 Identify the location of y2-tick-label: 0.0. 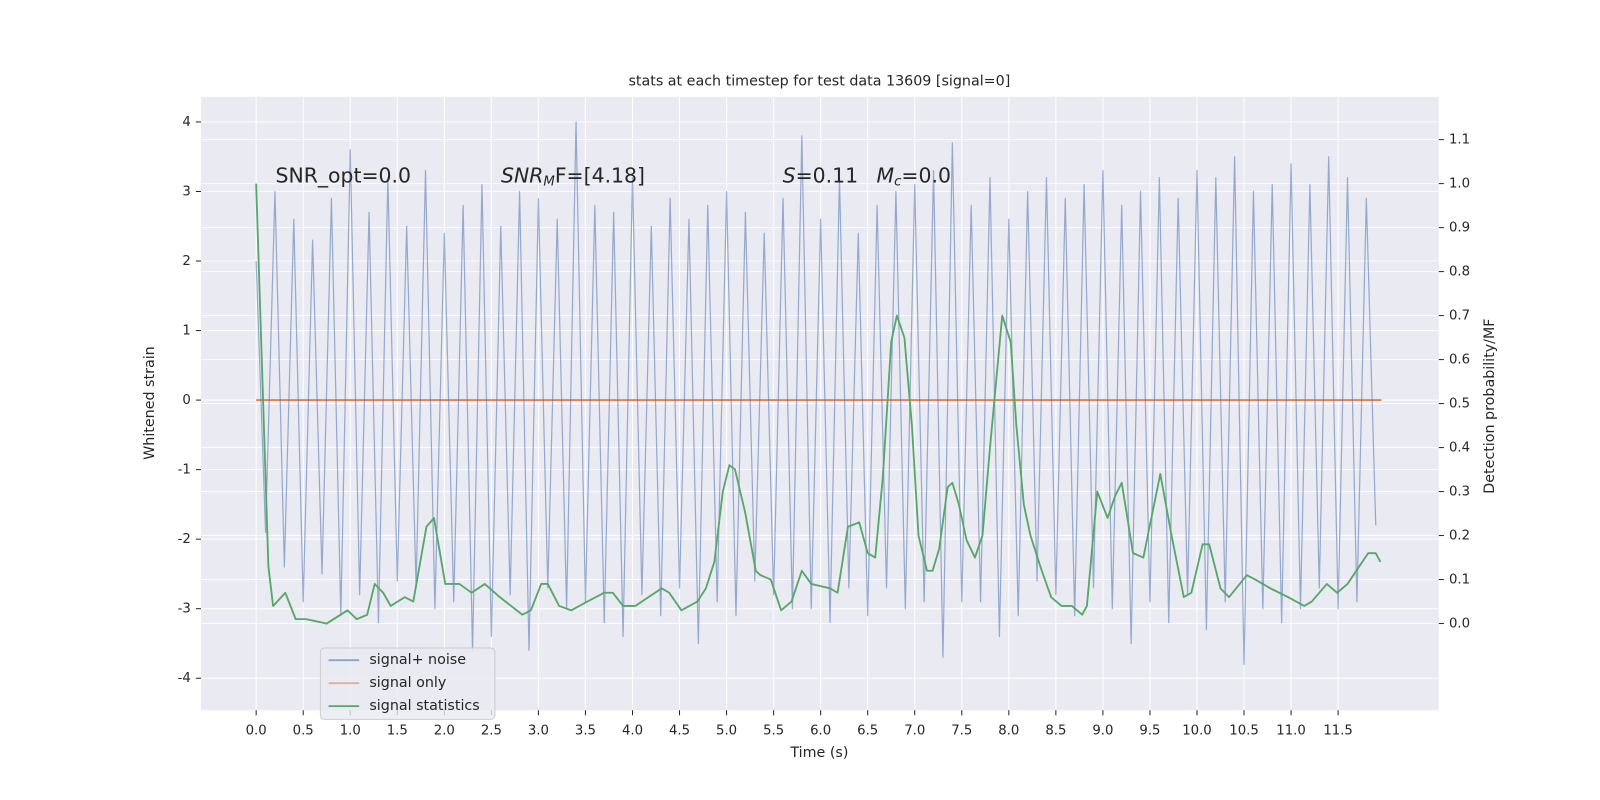
(1459, 624).